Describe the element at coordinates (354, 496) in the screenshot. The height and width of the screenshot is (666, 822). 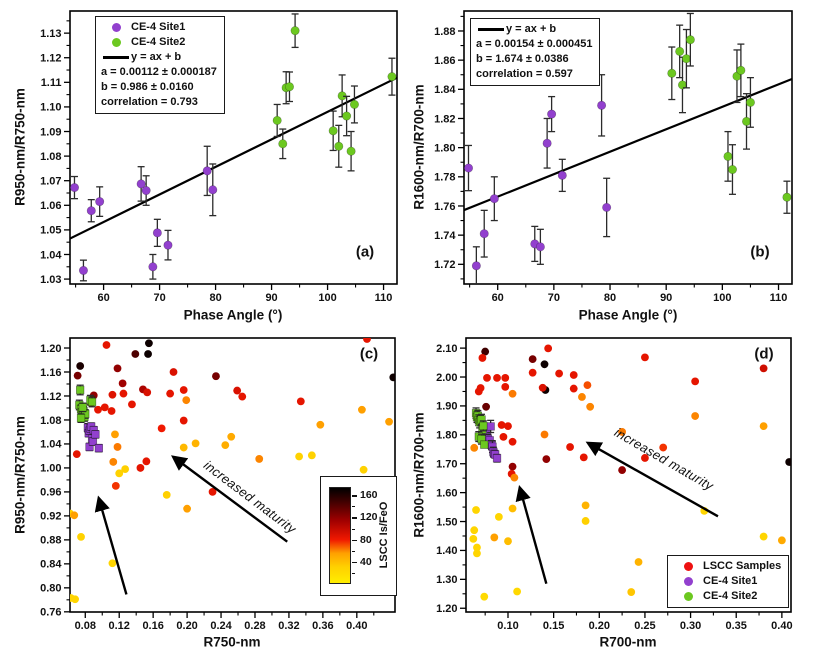
I see `colorbar-tick` at that location.